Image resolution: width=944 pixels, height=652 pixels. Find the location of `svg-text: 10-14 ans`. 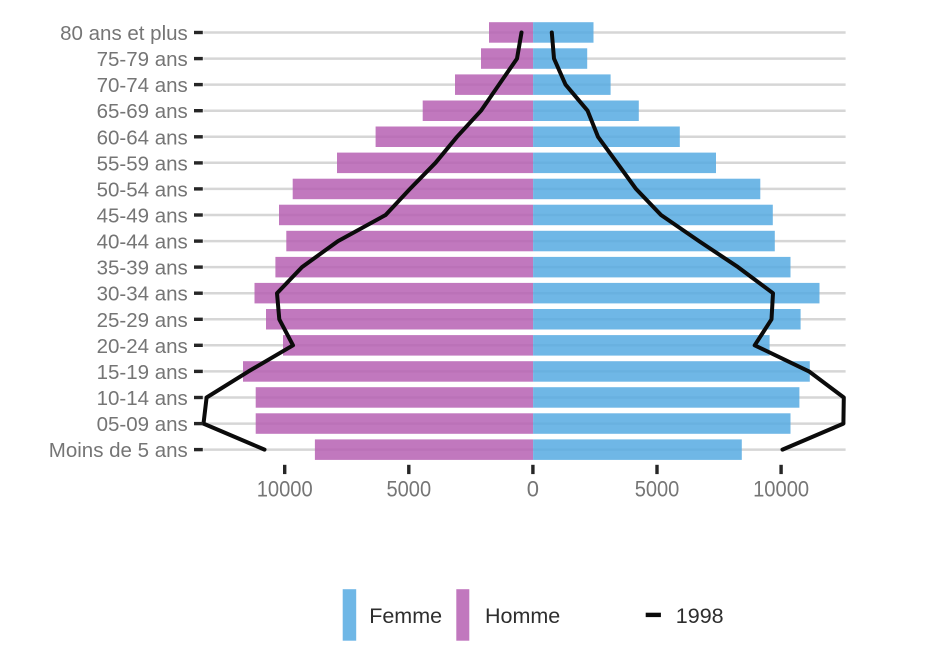

svg-text: 10-14 ans is located at coordinates (142, 398).